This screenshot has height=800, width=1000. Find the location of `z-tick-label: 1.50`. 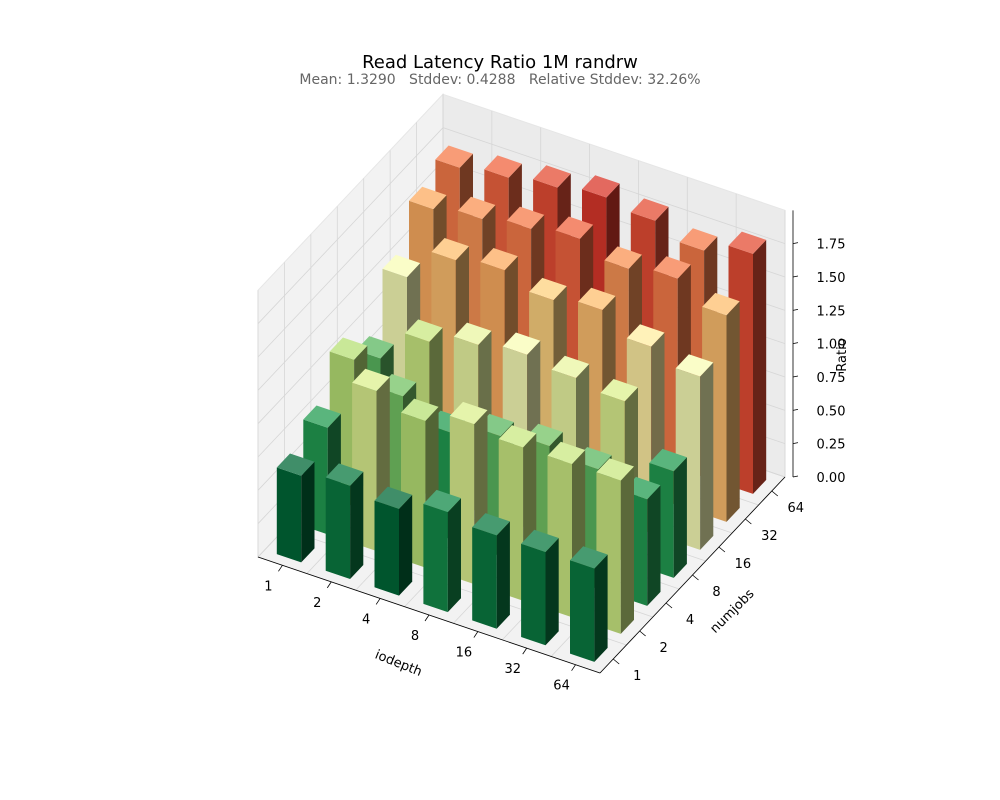

z-tick-label: 1.50 is located at coordinates (831, 278).